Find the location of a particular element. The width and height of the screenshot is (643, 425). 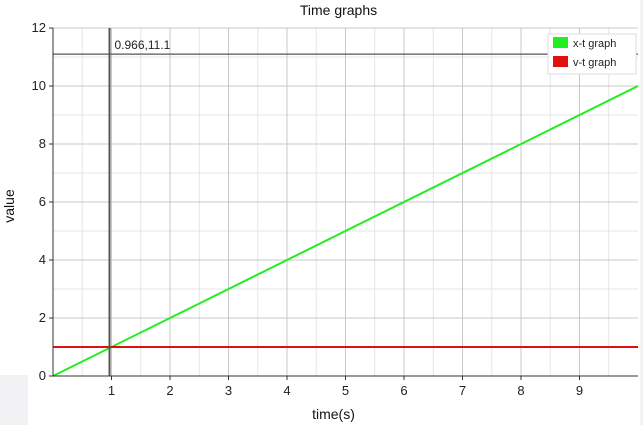

y-tick-label: 12 is located at coordinates (39, 27).